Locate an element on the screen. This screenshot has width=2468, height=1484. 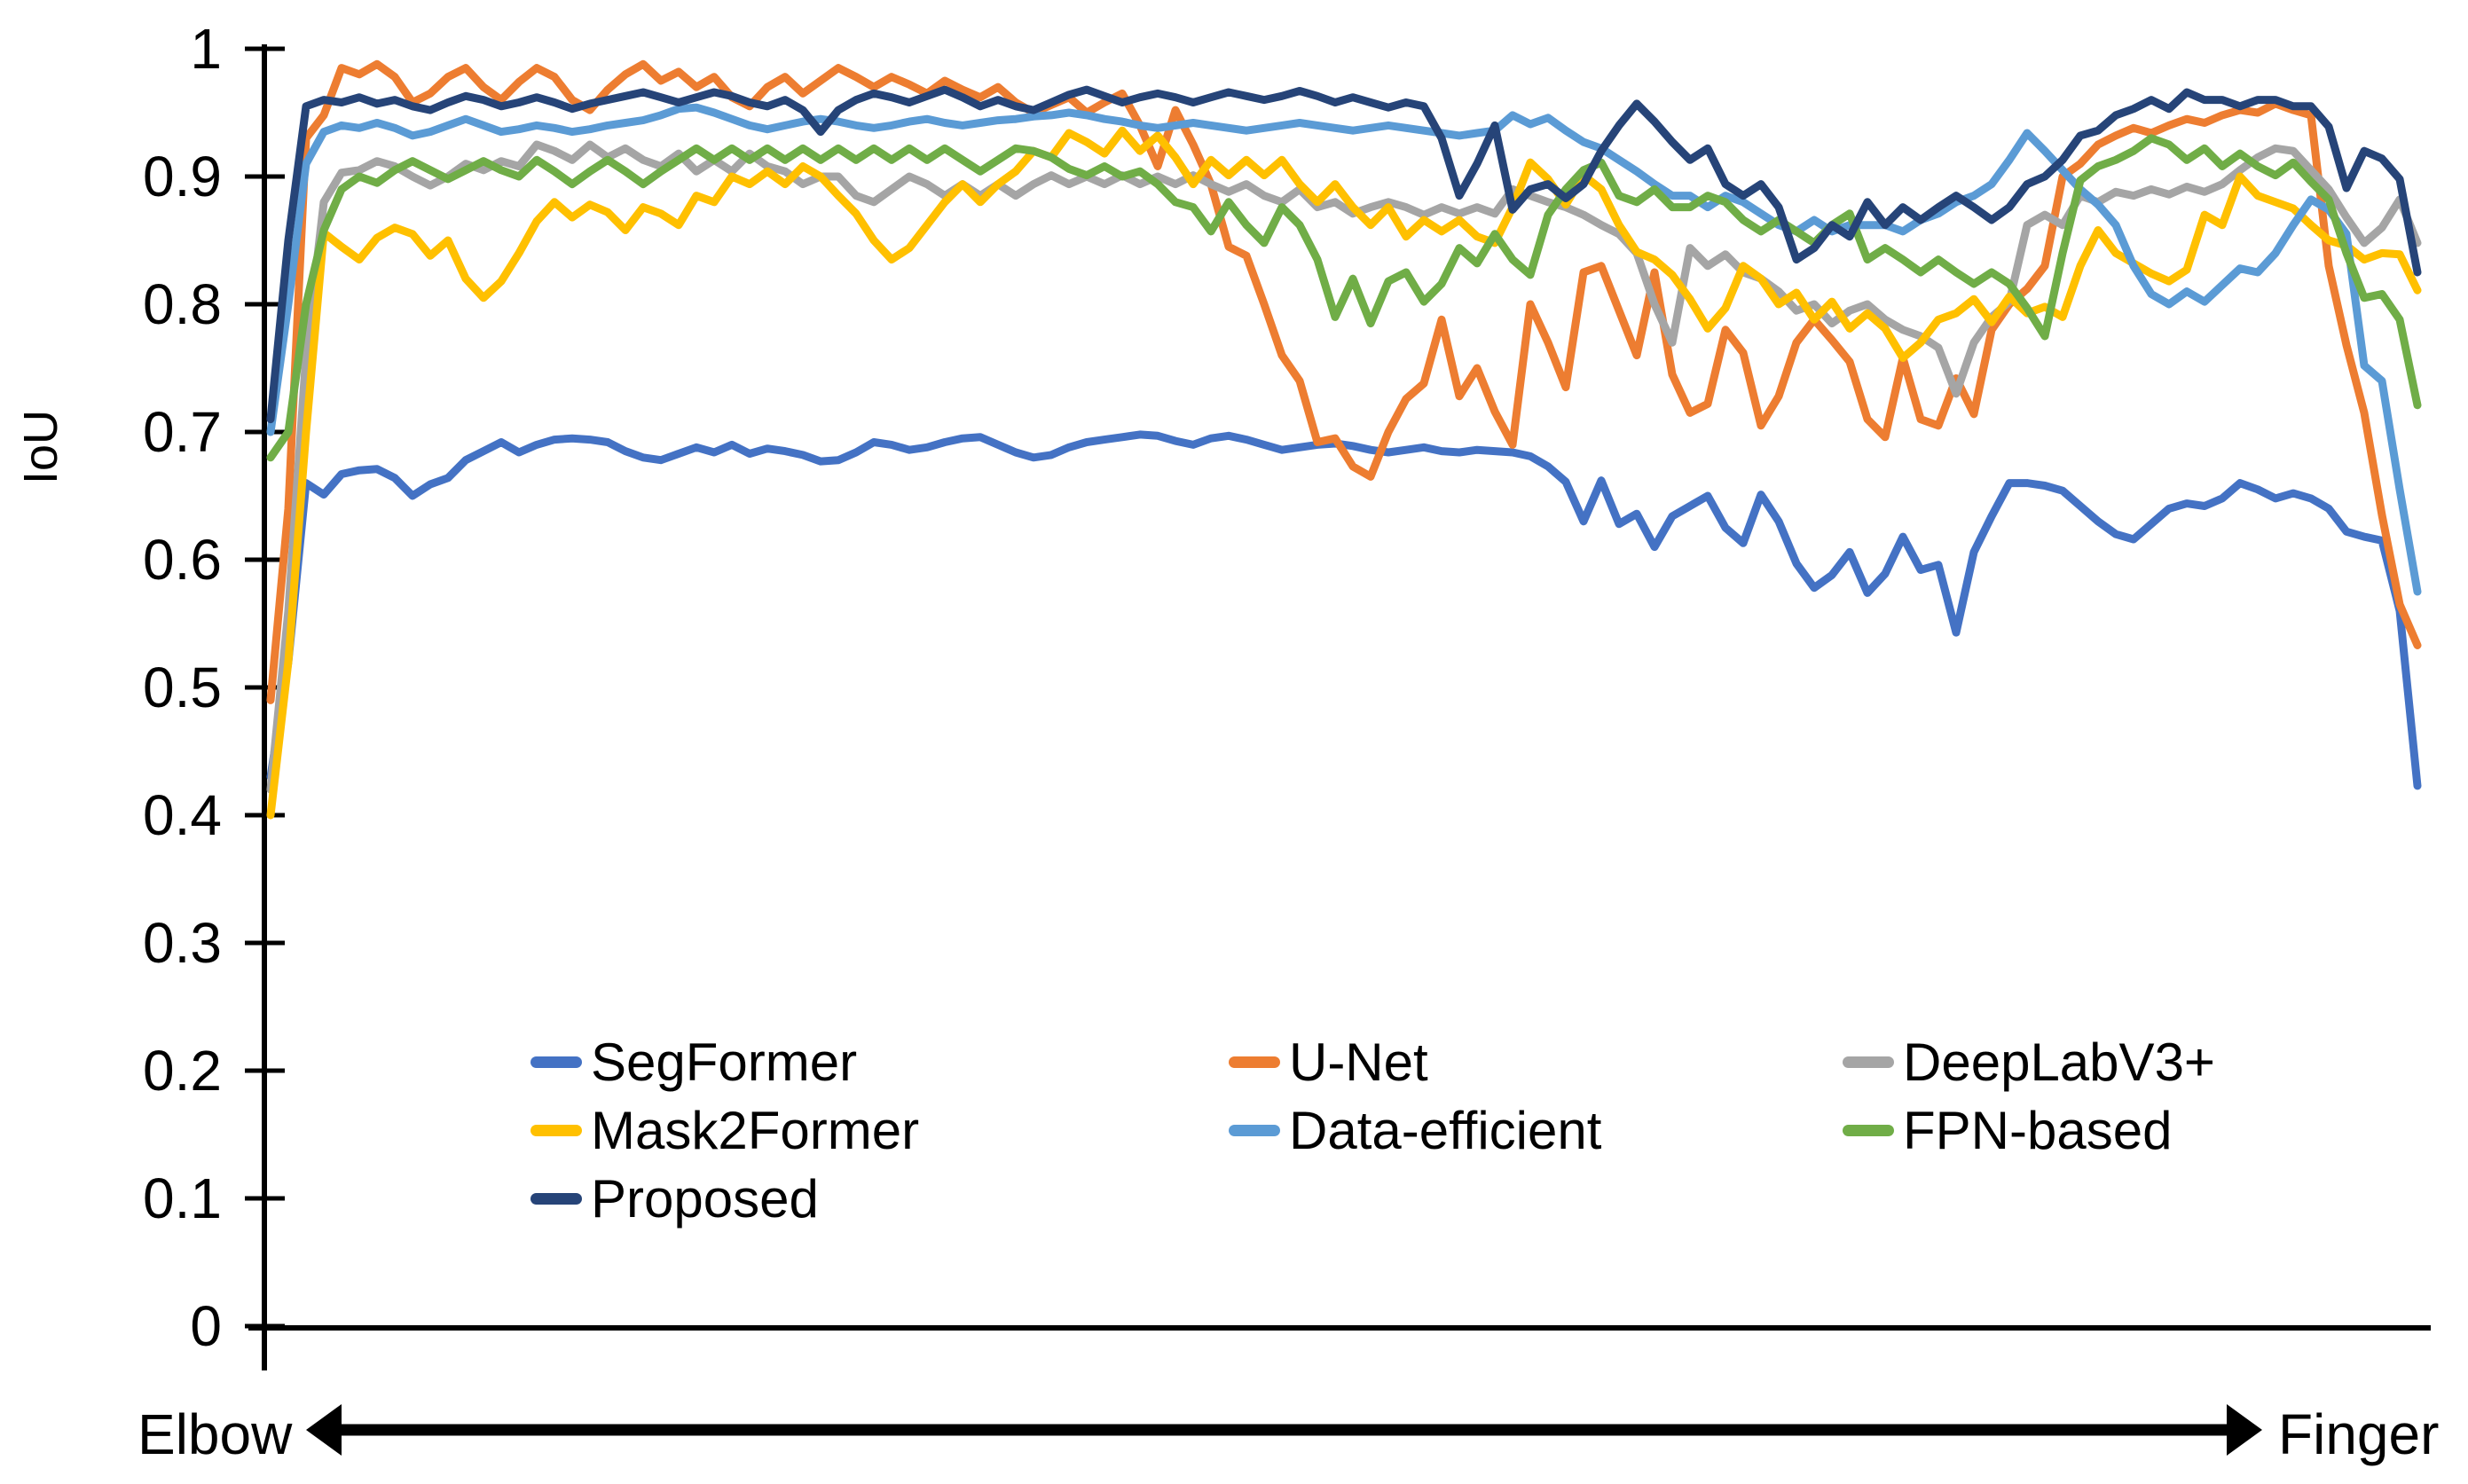
legend-label-unet: U-Net is located at coordinates (1358, 1062).